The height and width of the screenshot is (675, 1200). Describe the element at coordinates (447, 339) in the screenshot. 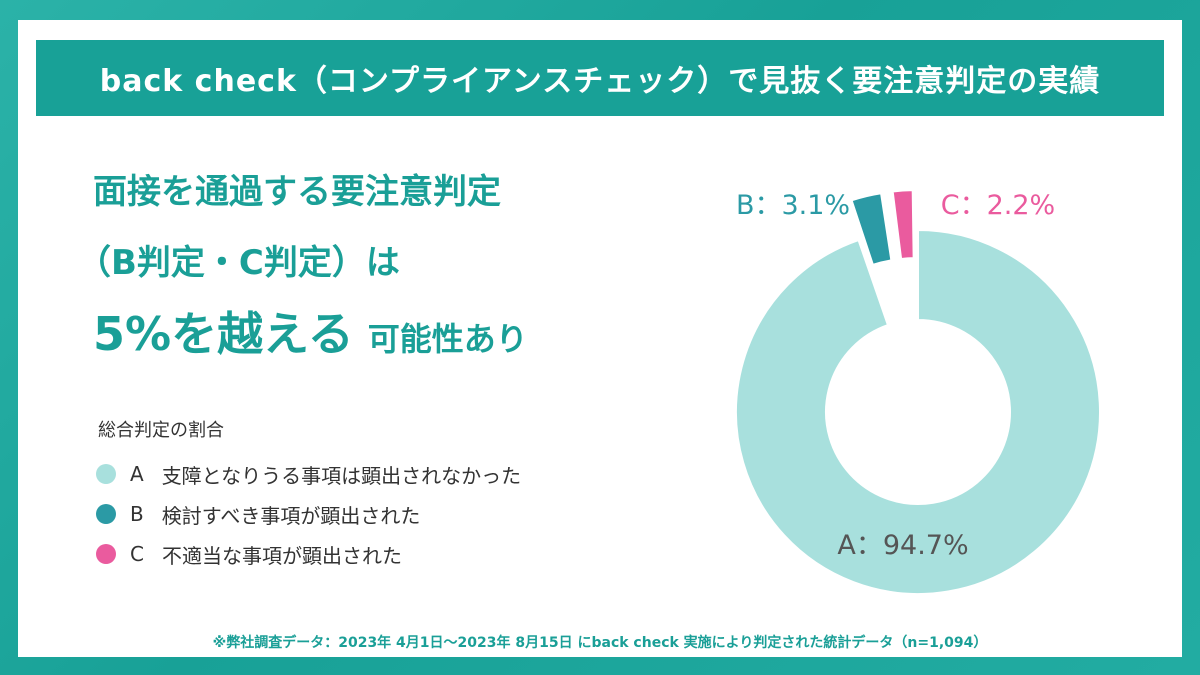

I see `headline-suffix: 可能性あり` at that location.